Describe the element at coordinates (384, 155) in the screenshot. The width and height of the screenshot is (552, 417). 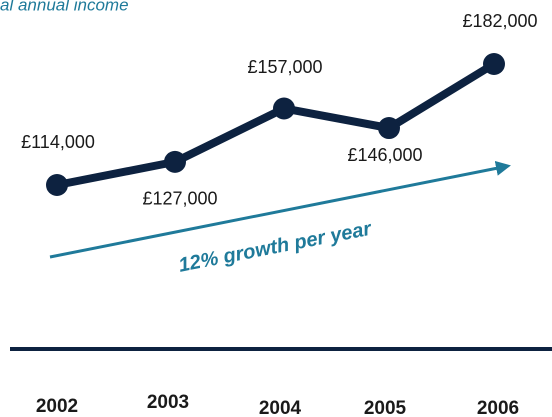
I see `data-label: £146,000` at that location.